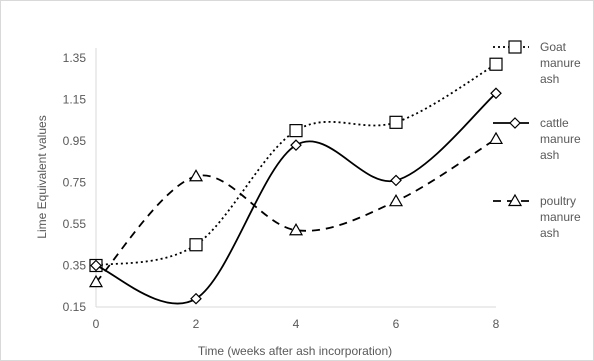  What do you see at coordinates (549, 233) in the screenshot?
I see `legend-label-poultry-manure-ash: ash` at bounding box center [549, 233].